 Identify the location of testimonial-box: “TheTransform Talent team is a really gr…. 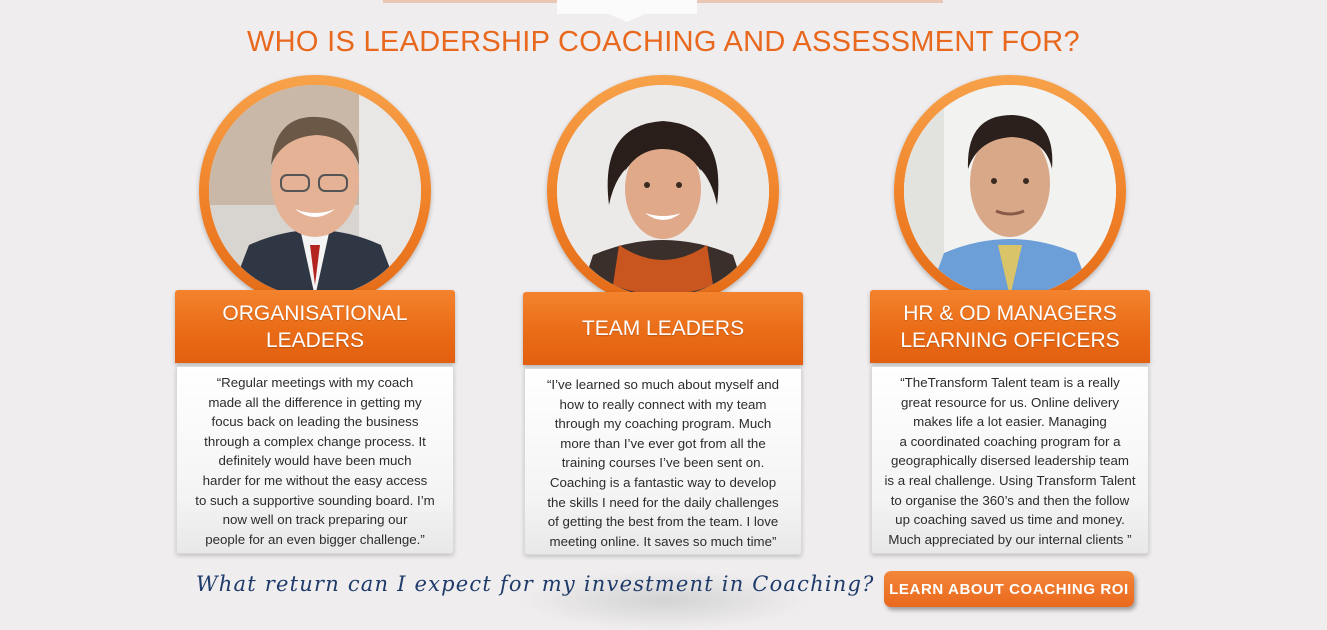
(1010, 460).